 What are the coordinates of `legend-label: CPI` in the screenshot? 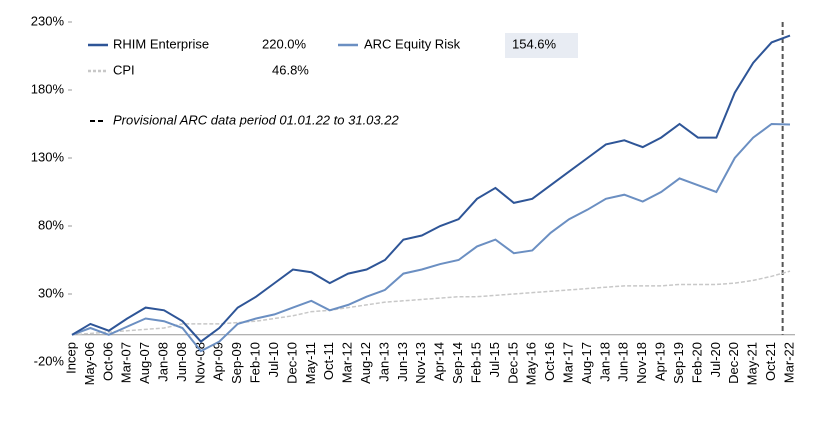 It's located at (124, 69).